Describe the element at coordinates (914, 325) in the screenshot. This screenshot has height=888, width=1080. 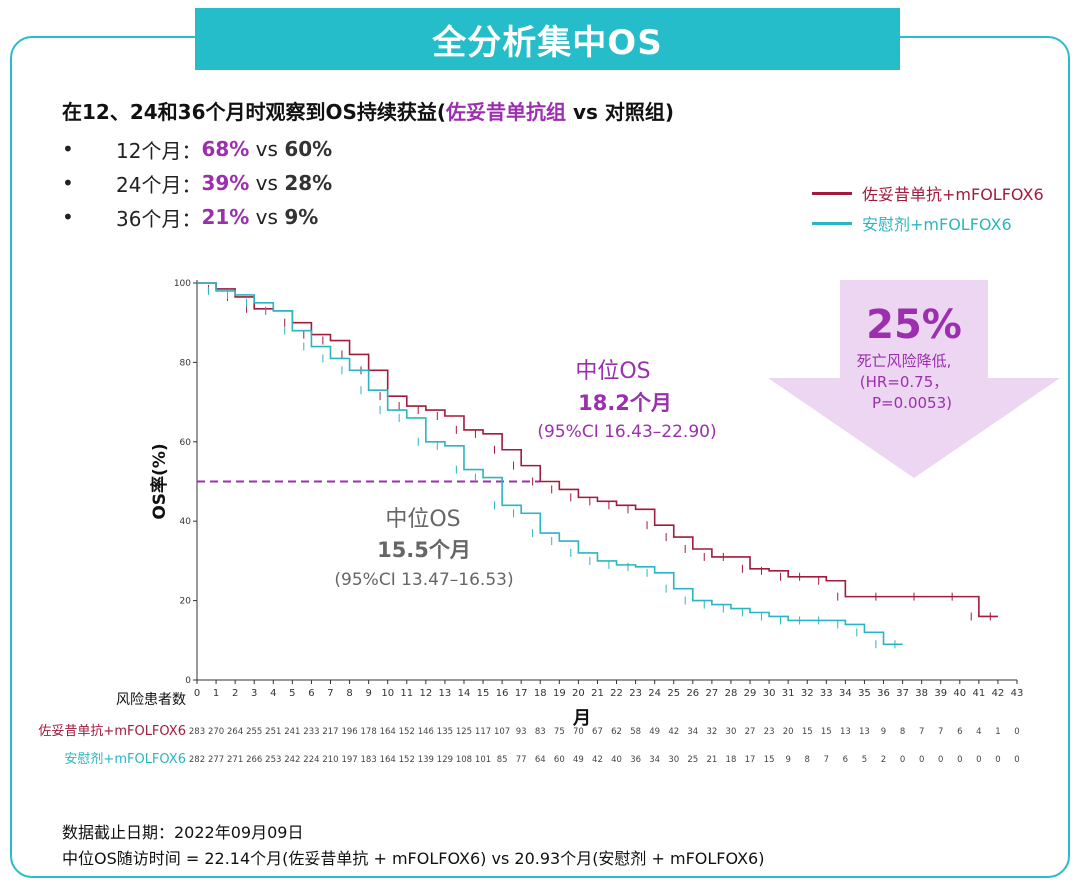
I see `hr-percent-label: 25%` at that location.